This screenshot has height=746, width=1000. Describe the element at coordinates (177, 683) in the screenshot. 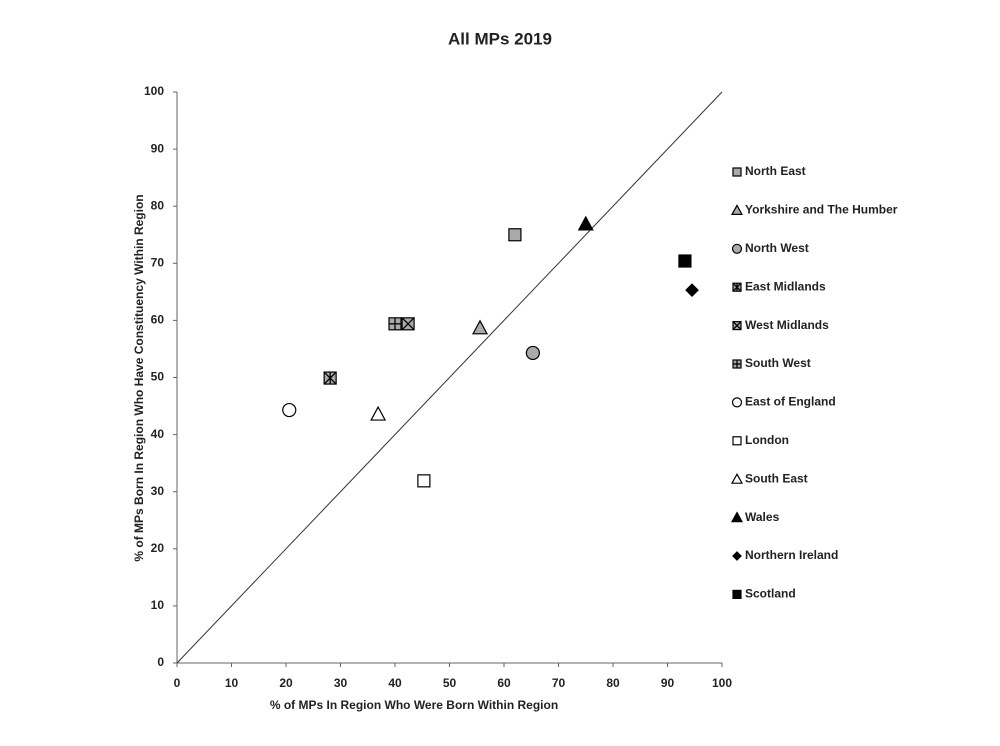

I see `x-tick-label: 0` at that location.